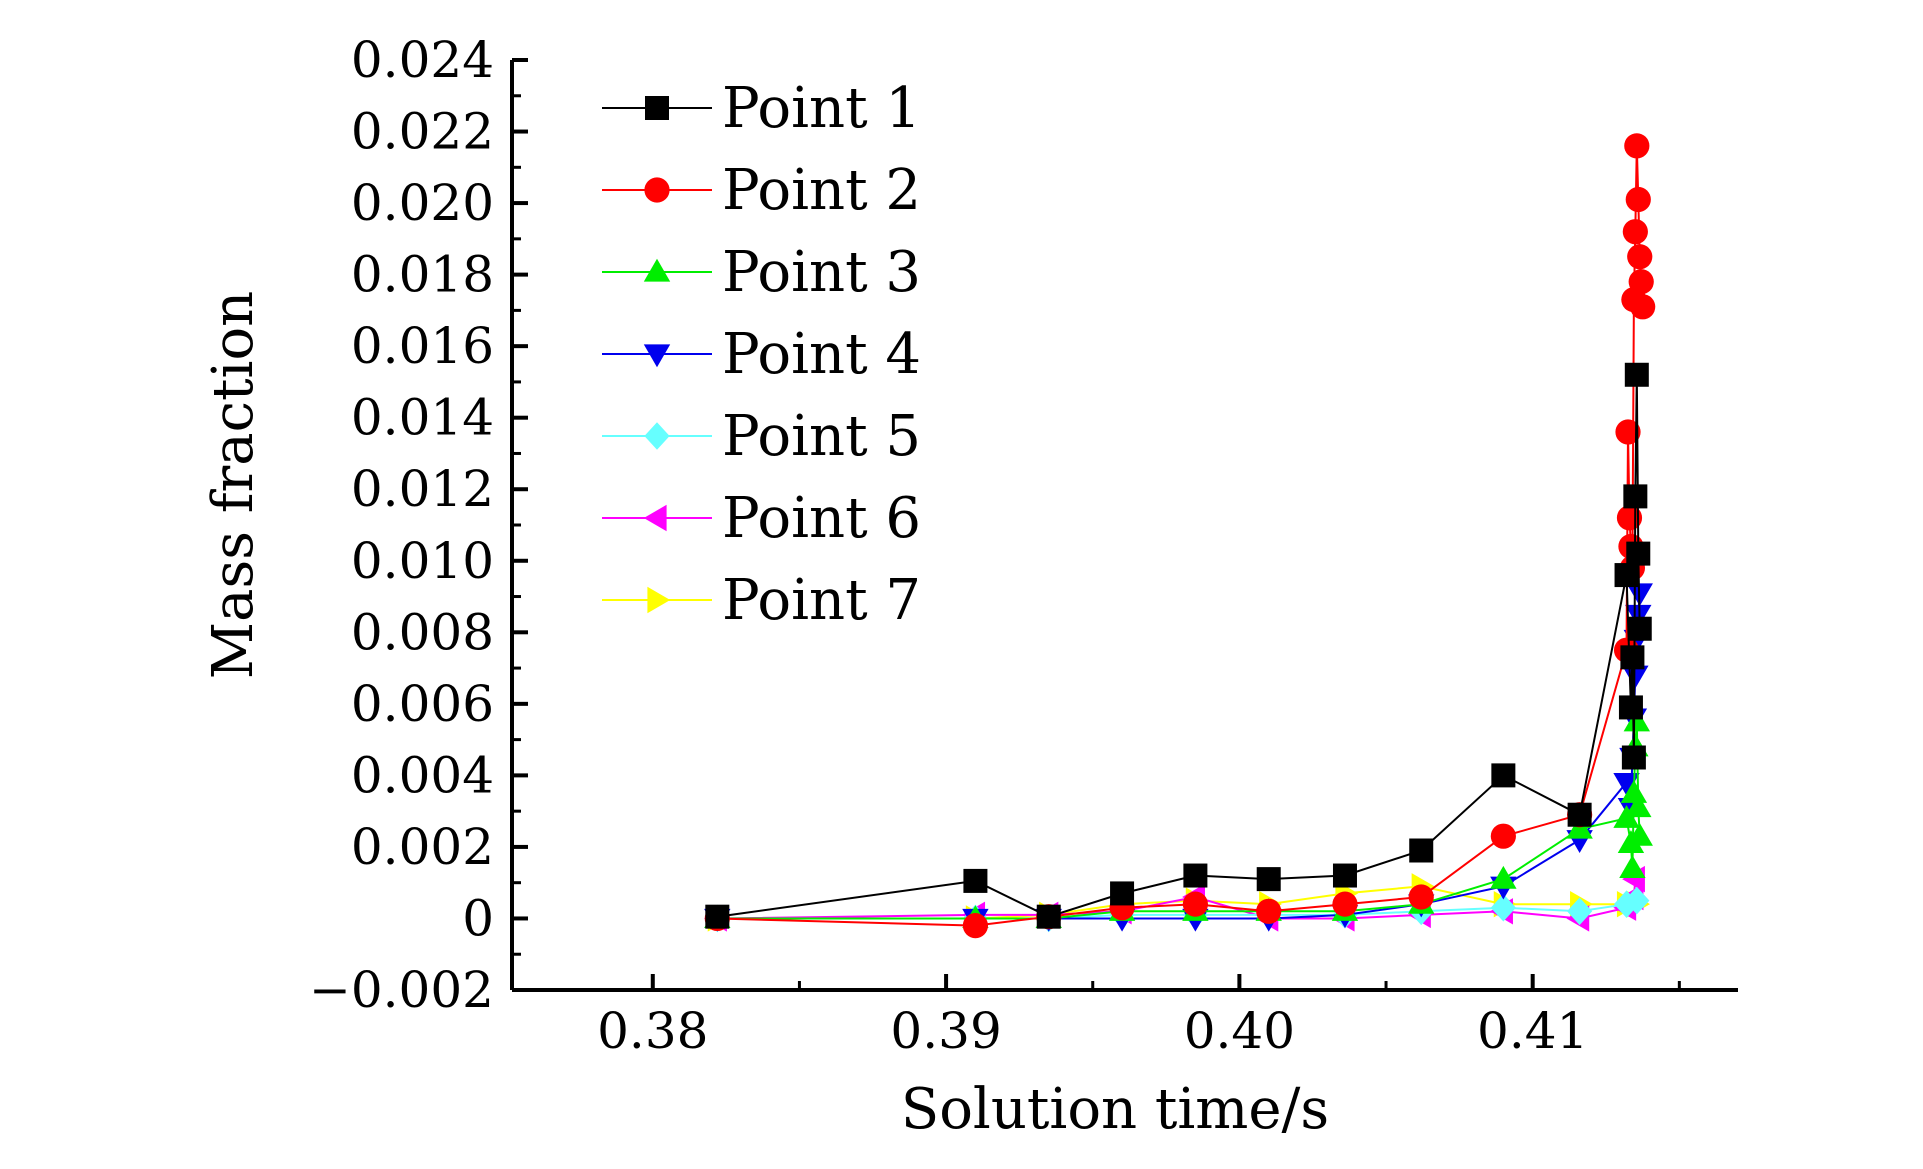 The width and height of the screenshot is (1923, 1169). What do you see at coordinates (478, 918) in the screenshot?
I see `y-tick-label: 0` at bounding box center [478, 918].